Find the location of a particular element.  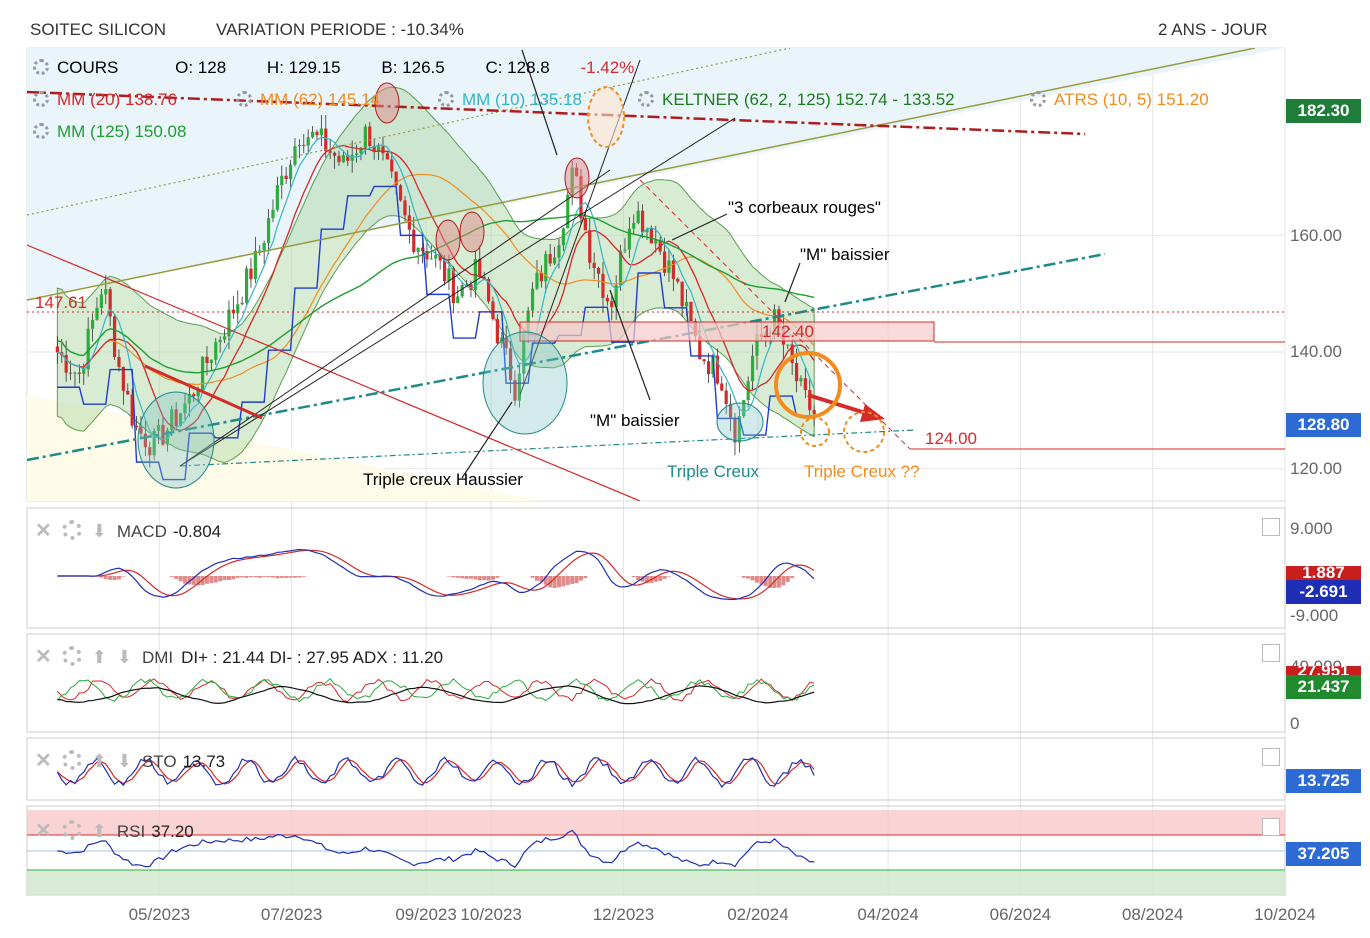

period-label: 2 ANS - JOUR is located at coordinates (1213, 29).